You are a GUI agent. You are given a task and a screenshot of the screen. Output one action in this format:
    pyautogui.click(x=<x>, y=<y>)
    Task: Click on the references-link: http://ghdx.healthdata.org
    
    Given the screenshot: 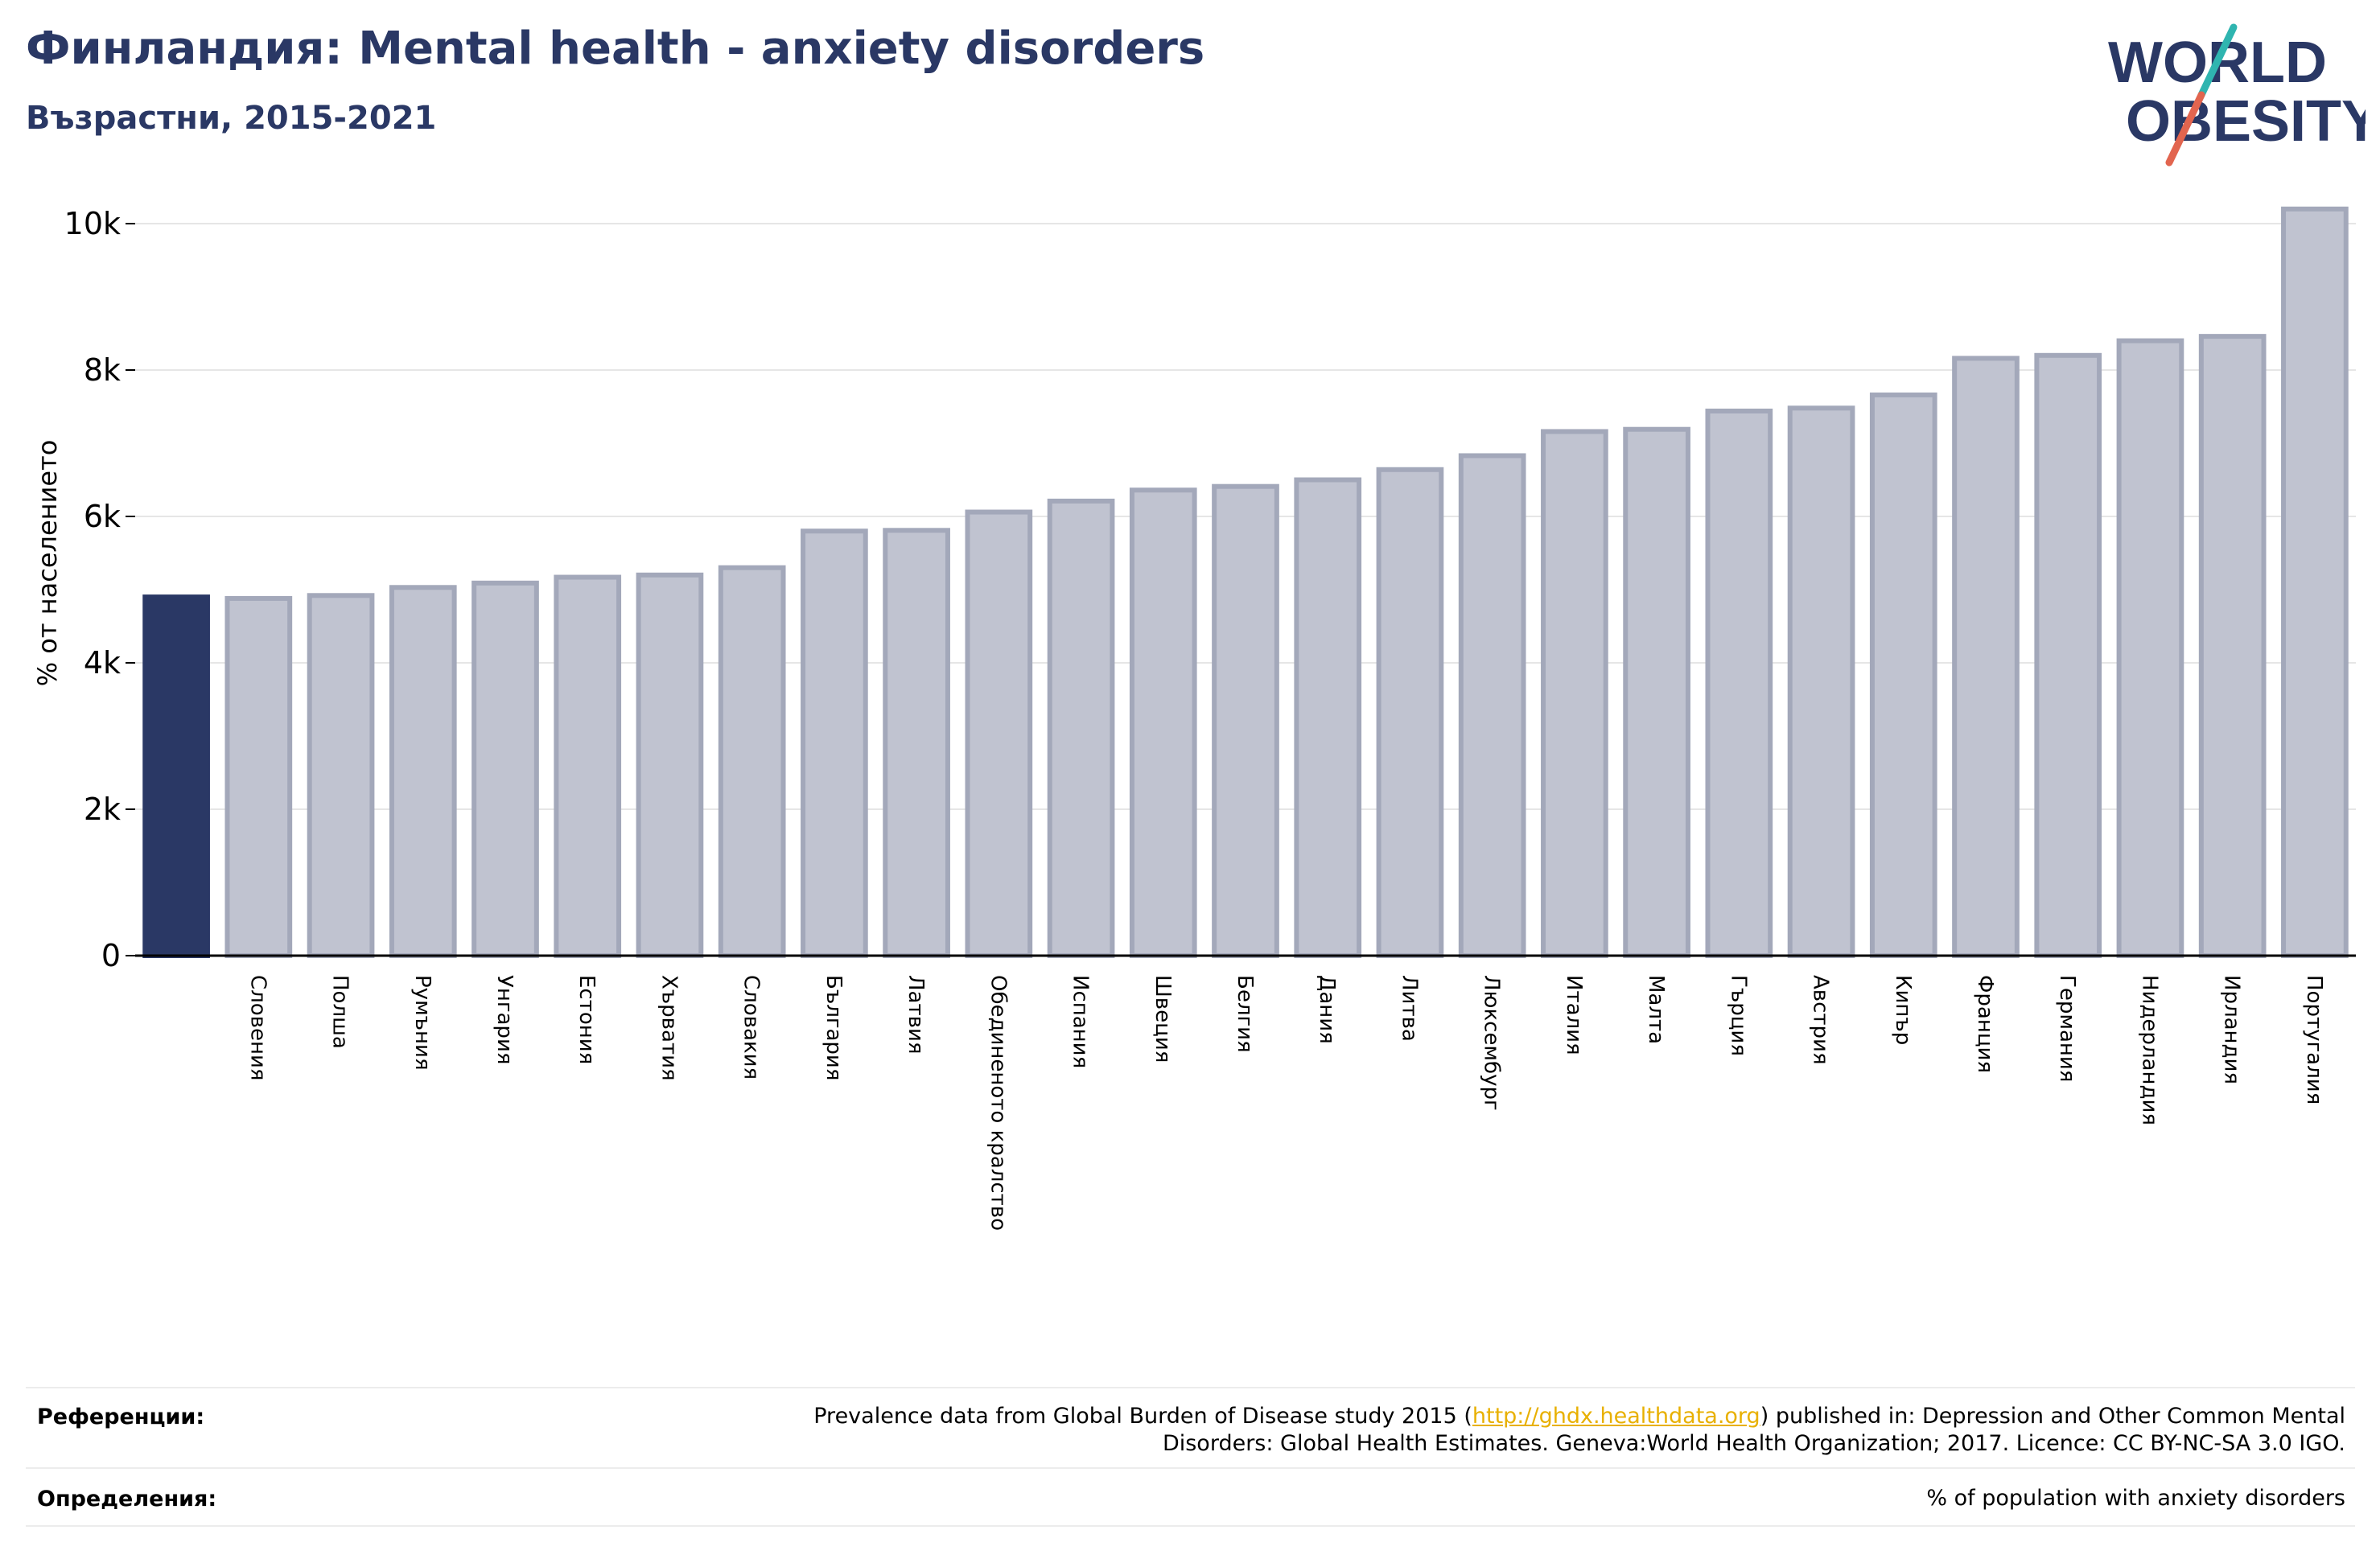 What is the action you would take?
    pyautogui.click(x=1616, y=1417)
    